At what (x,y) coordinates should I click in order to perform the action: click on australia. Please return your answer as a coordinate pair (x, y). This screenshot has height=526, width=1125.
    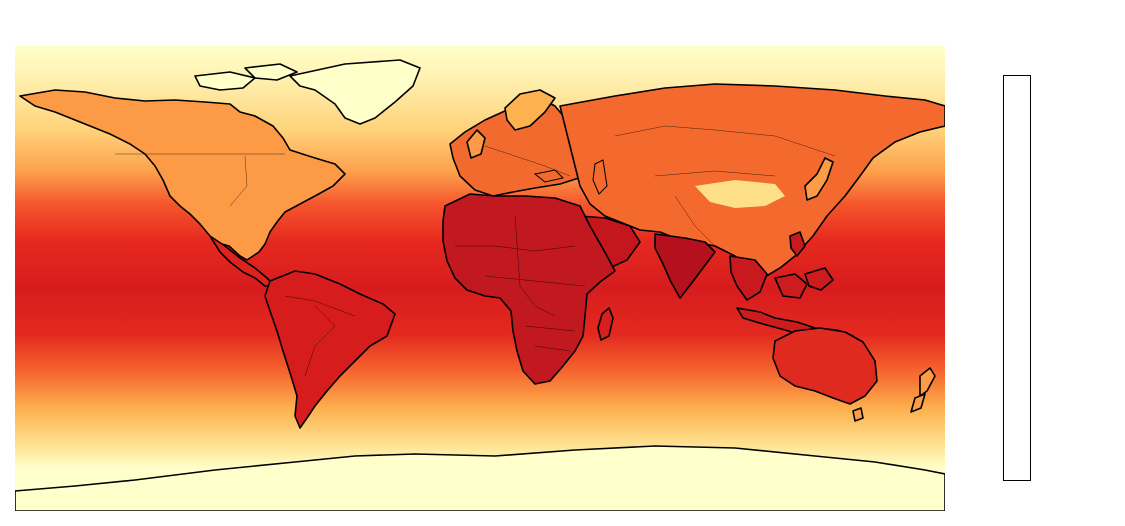
    Looking at the image, I should click on (825, 366).